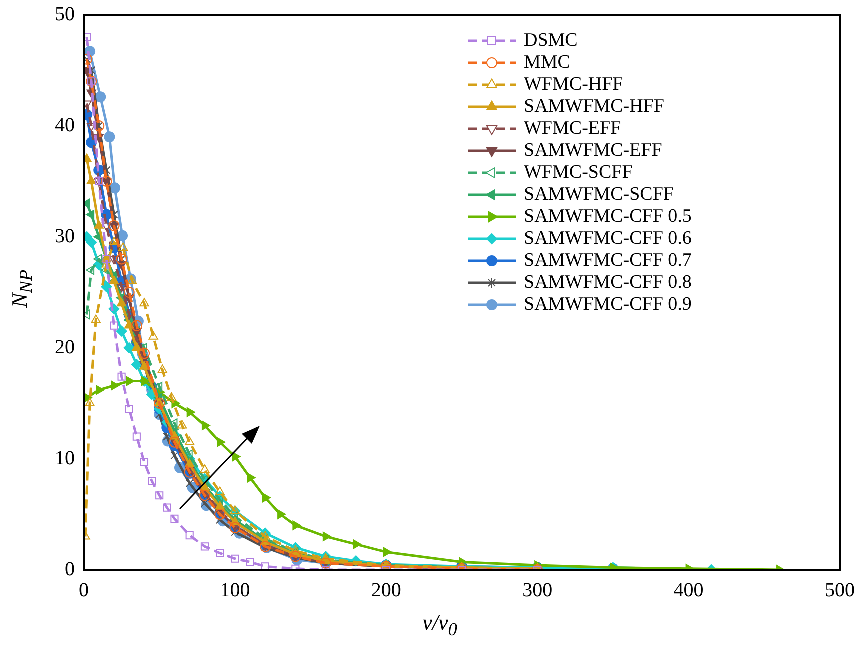  I want to click on legend-label: WFMC-HFF, so click(574, 85).